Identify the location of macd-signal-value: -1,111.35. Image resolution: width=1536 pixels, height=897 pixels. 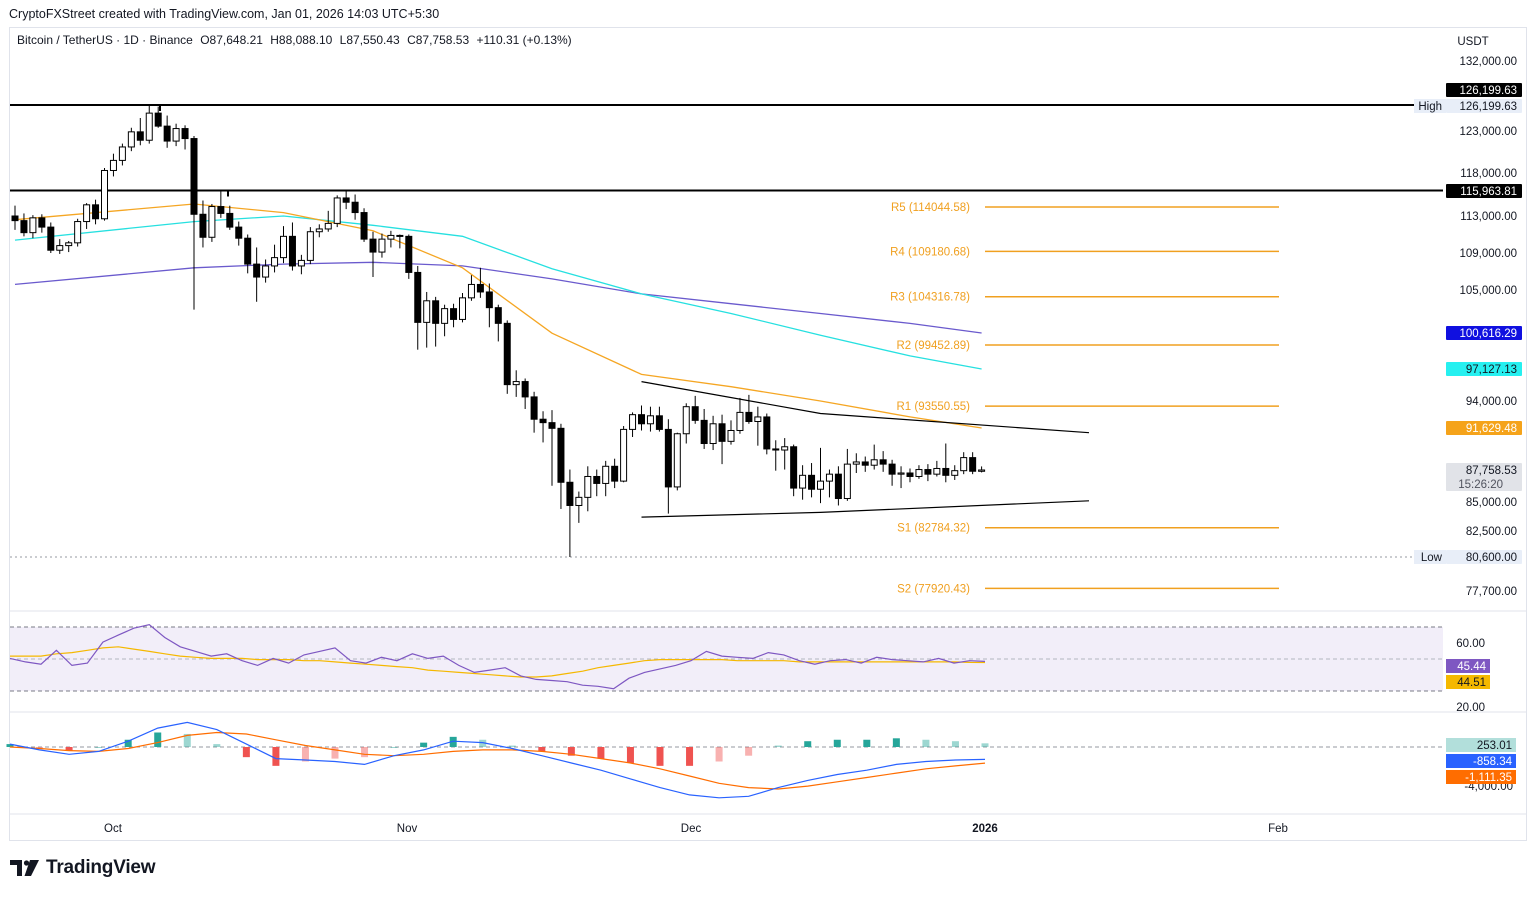
(1488, 778).